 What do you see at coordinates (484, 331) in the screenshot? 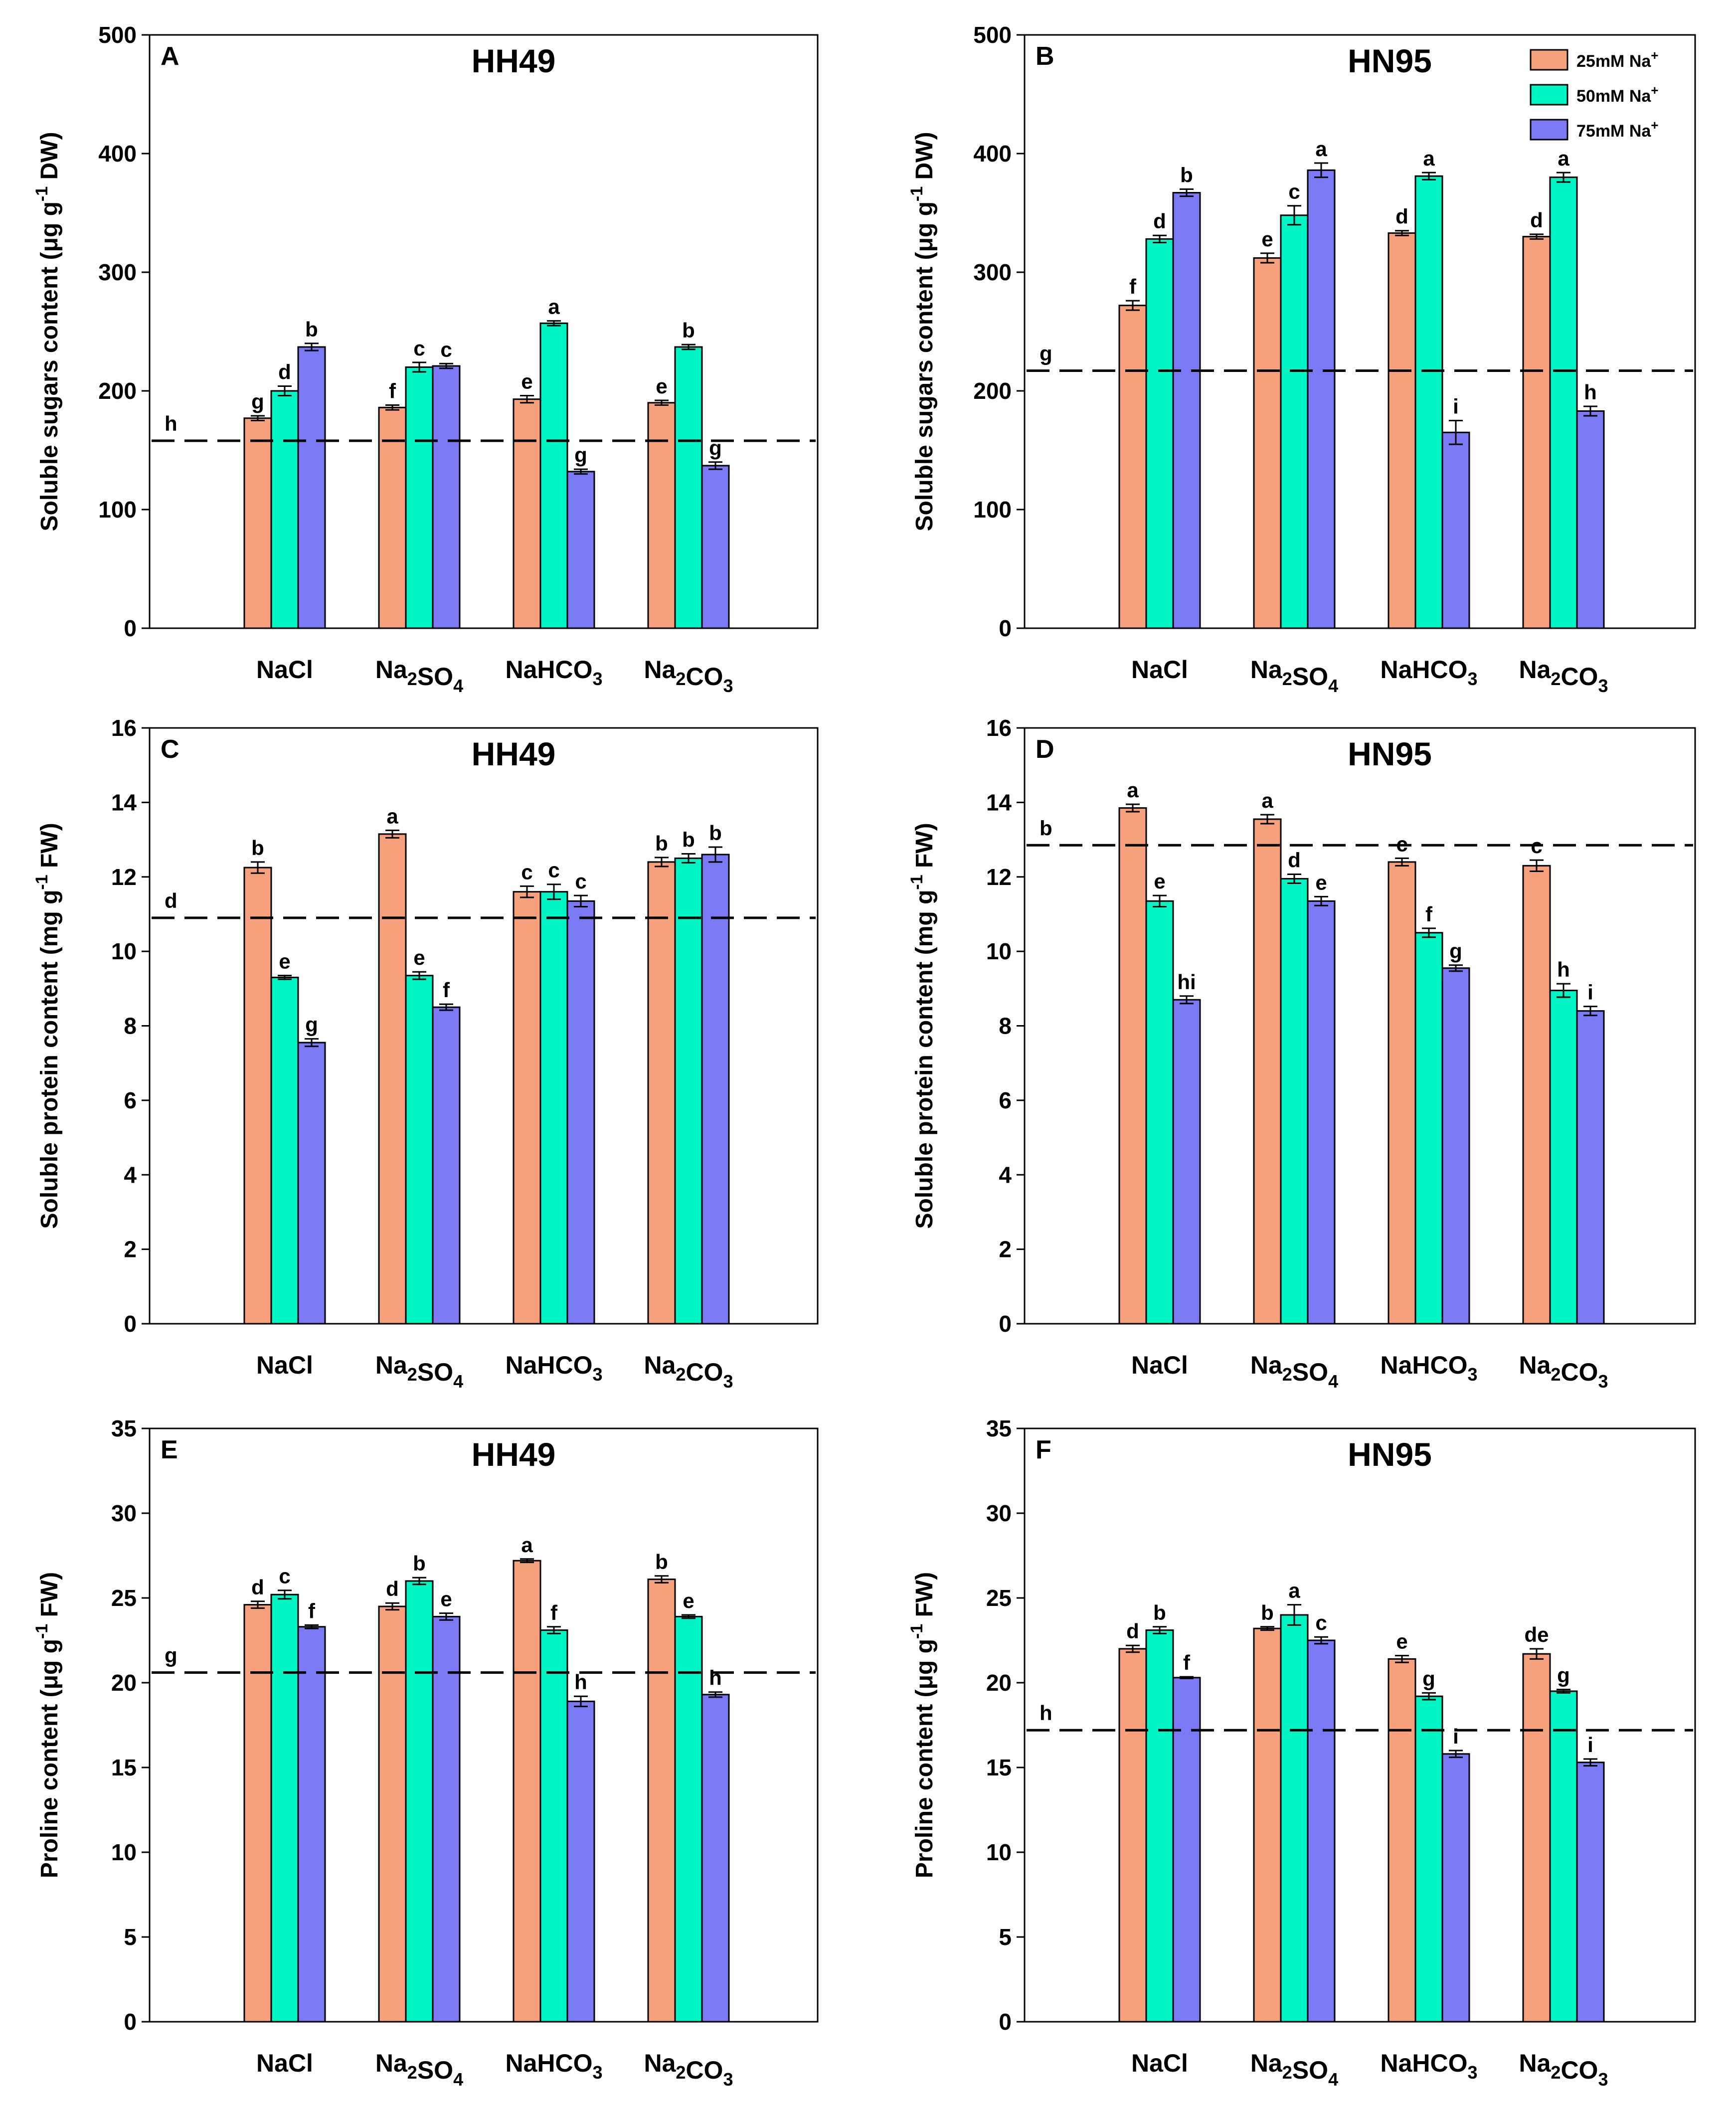
I see `plot-frame` at bounding box center [484, 331].